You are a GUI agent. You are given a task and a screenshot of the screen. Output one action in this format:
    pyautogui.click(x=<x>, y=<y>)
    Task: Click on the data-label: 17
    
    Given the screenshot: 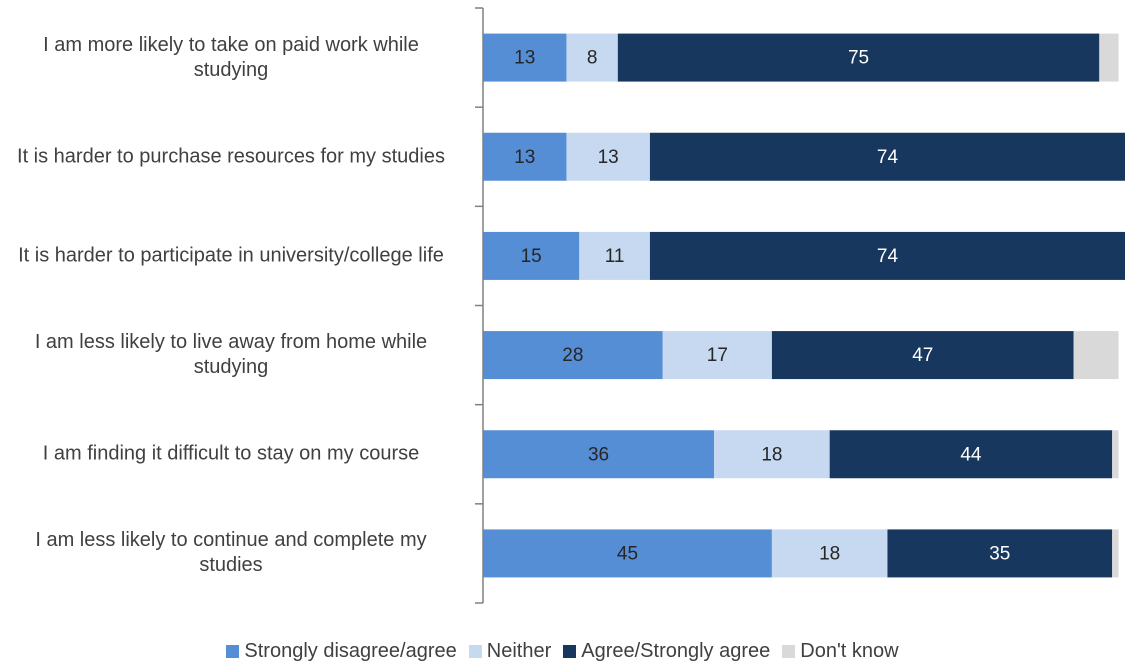 What is the action you would take?
    pyautogui.click(x=717, y=355)
    